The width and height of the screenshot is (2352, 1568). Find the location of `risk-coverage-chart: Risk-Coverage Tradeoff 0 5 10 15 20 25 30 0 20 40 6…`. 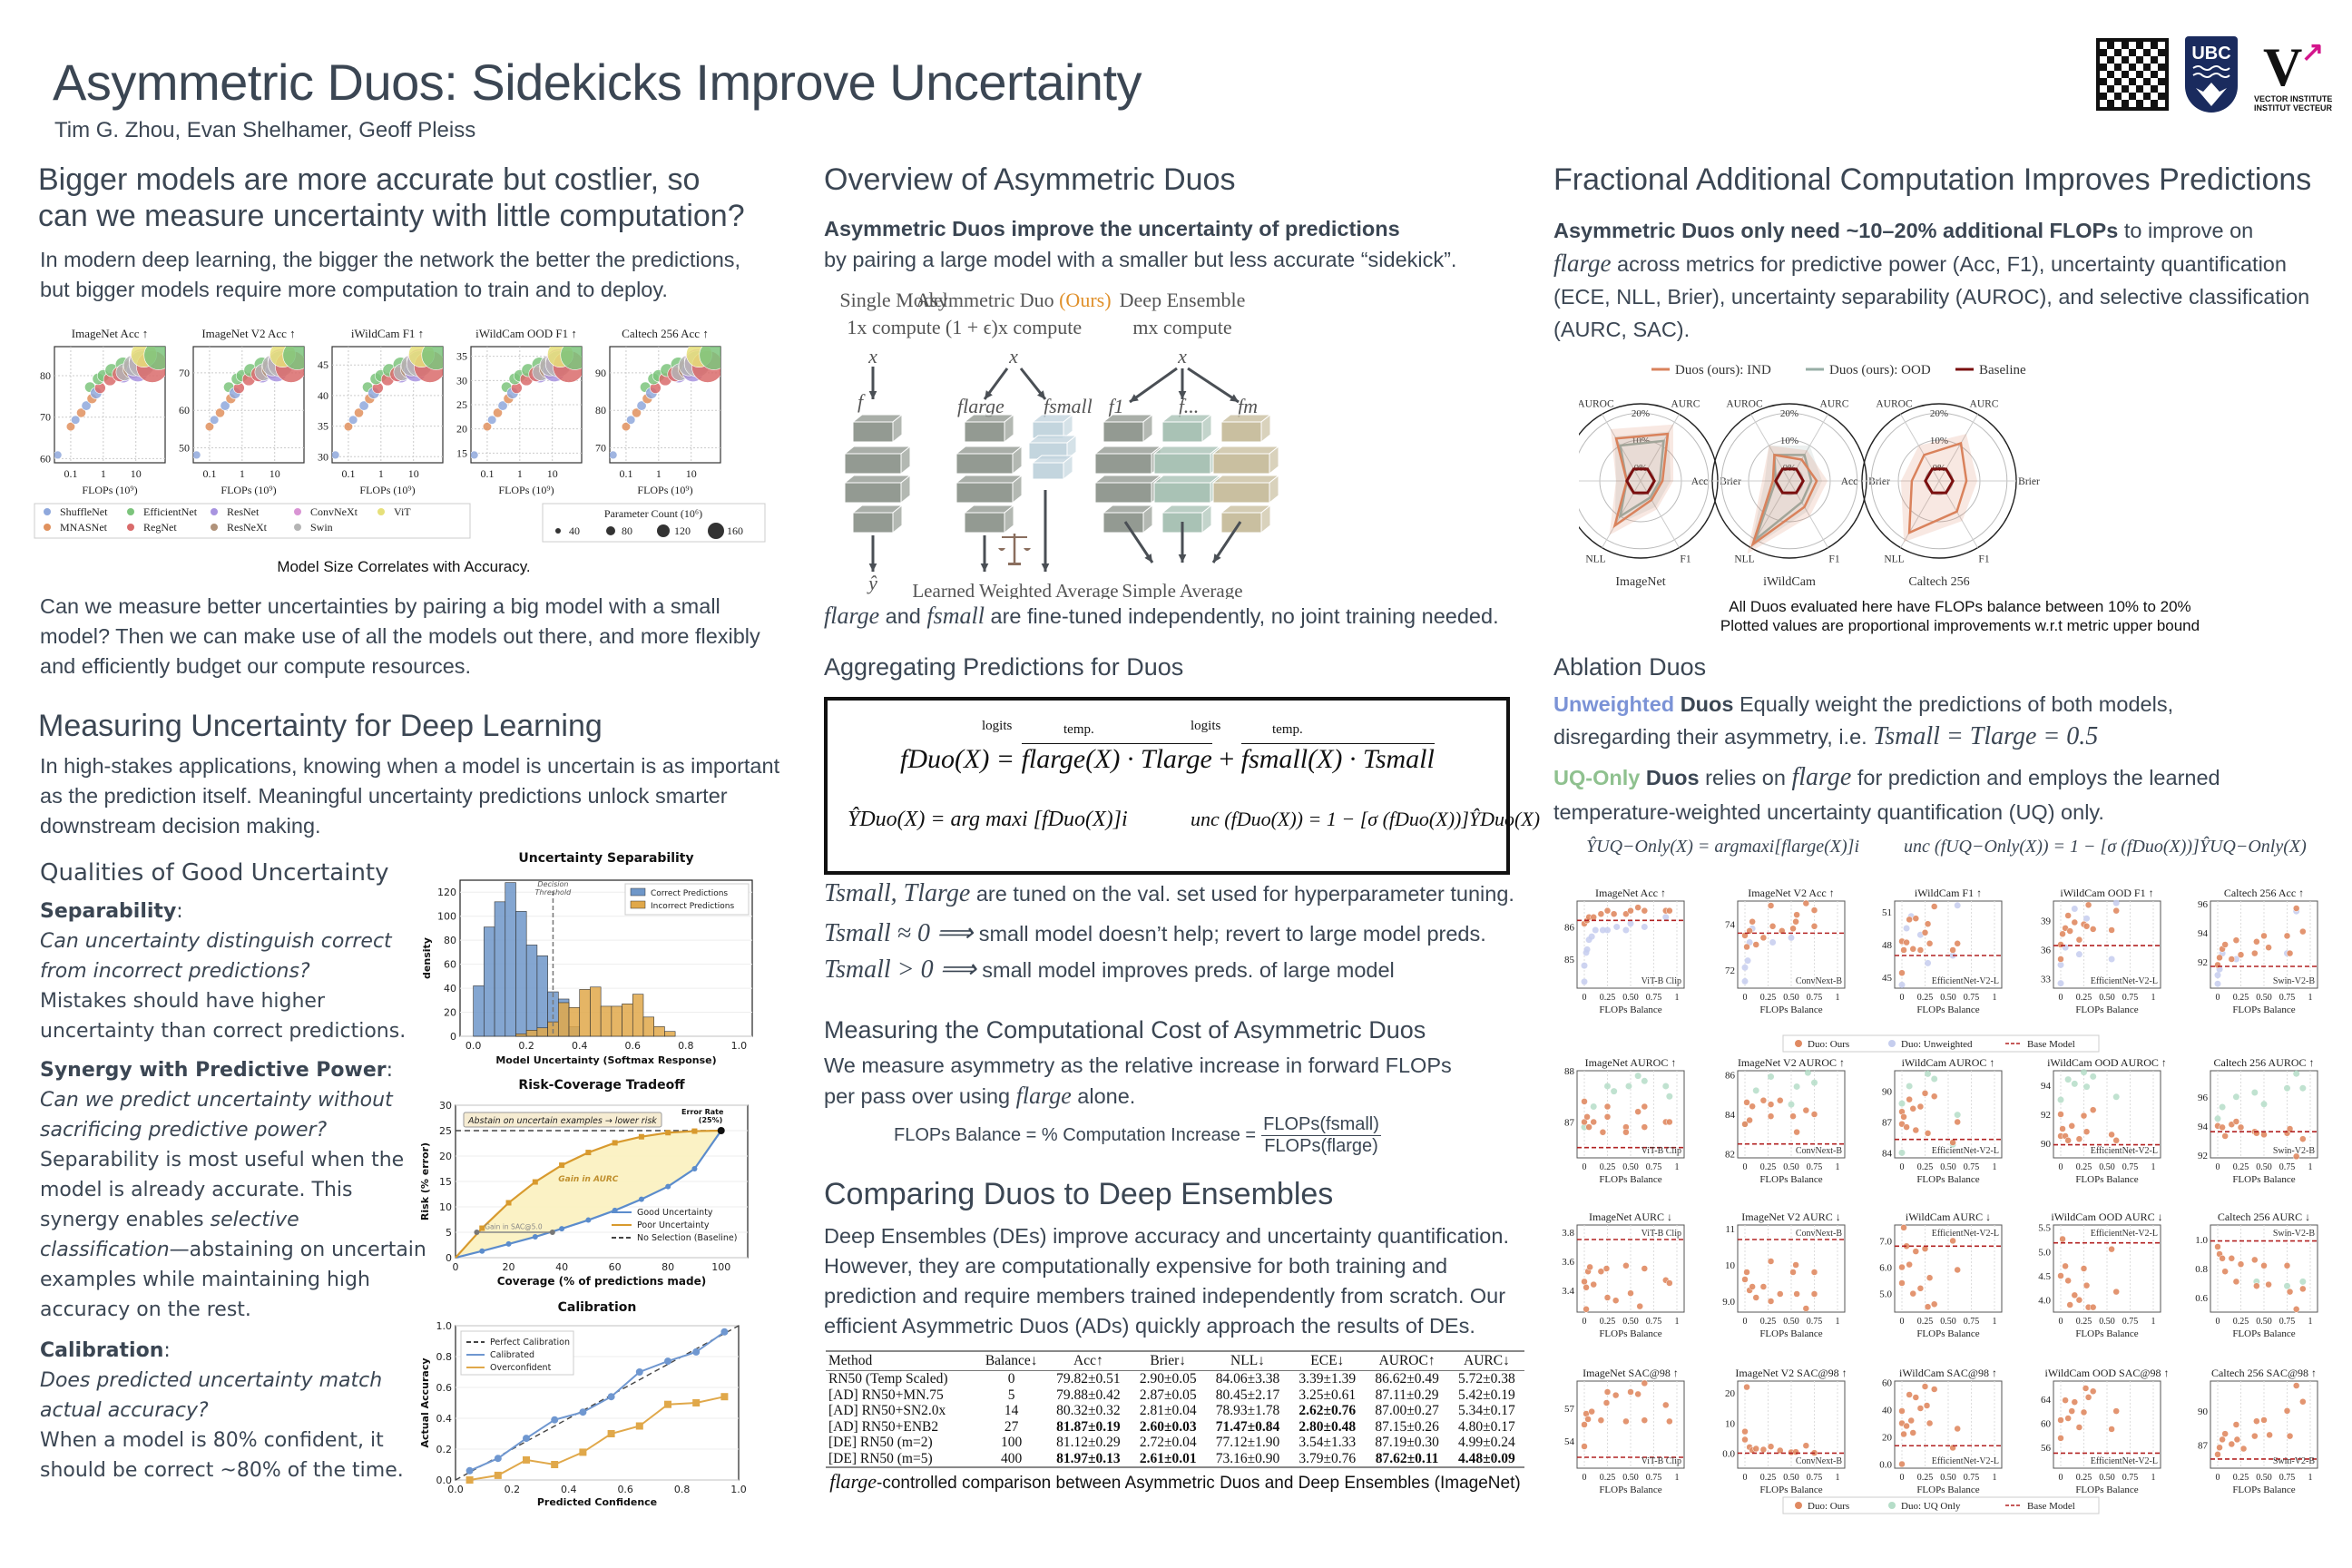

risk-coverage-chart: Risk-Coverage Tradeoff 0 5 10 15 20 25 30 0 20 40 6… is located at coordinates (584, 1183).